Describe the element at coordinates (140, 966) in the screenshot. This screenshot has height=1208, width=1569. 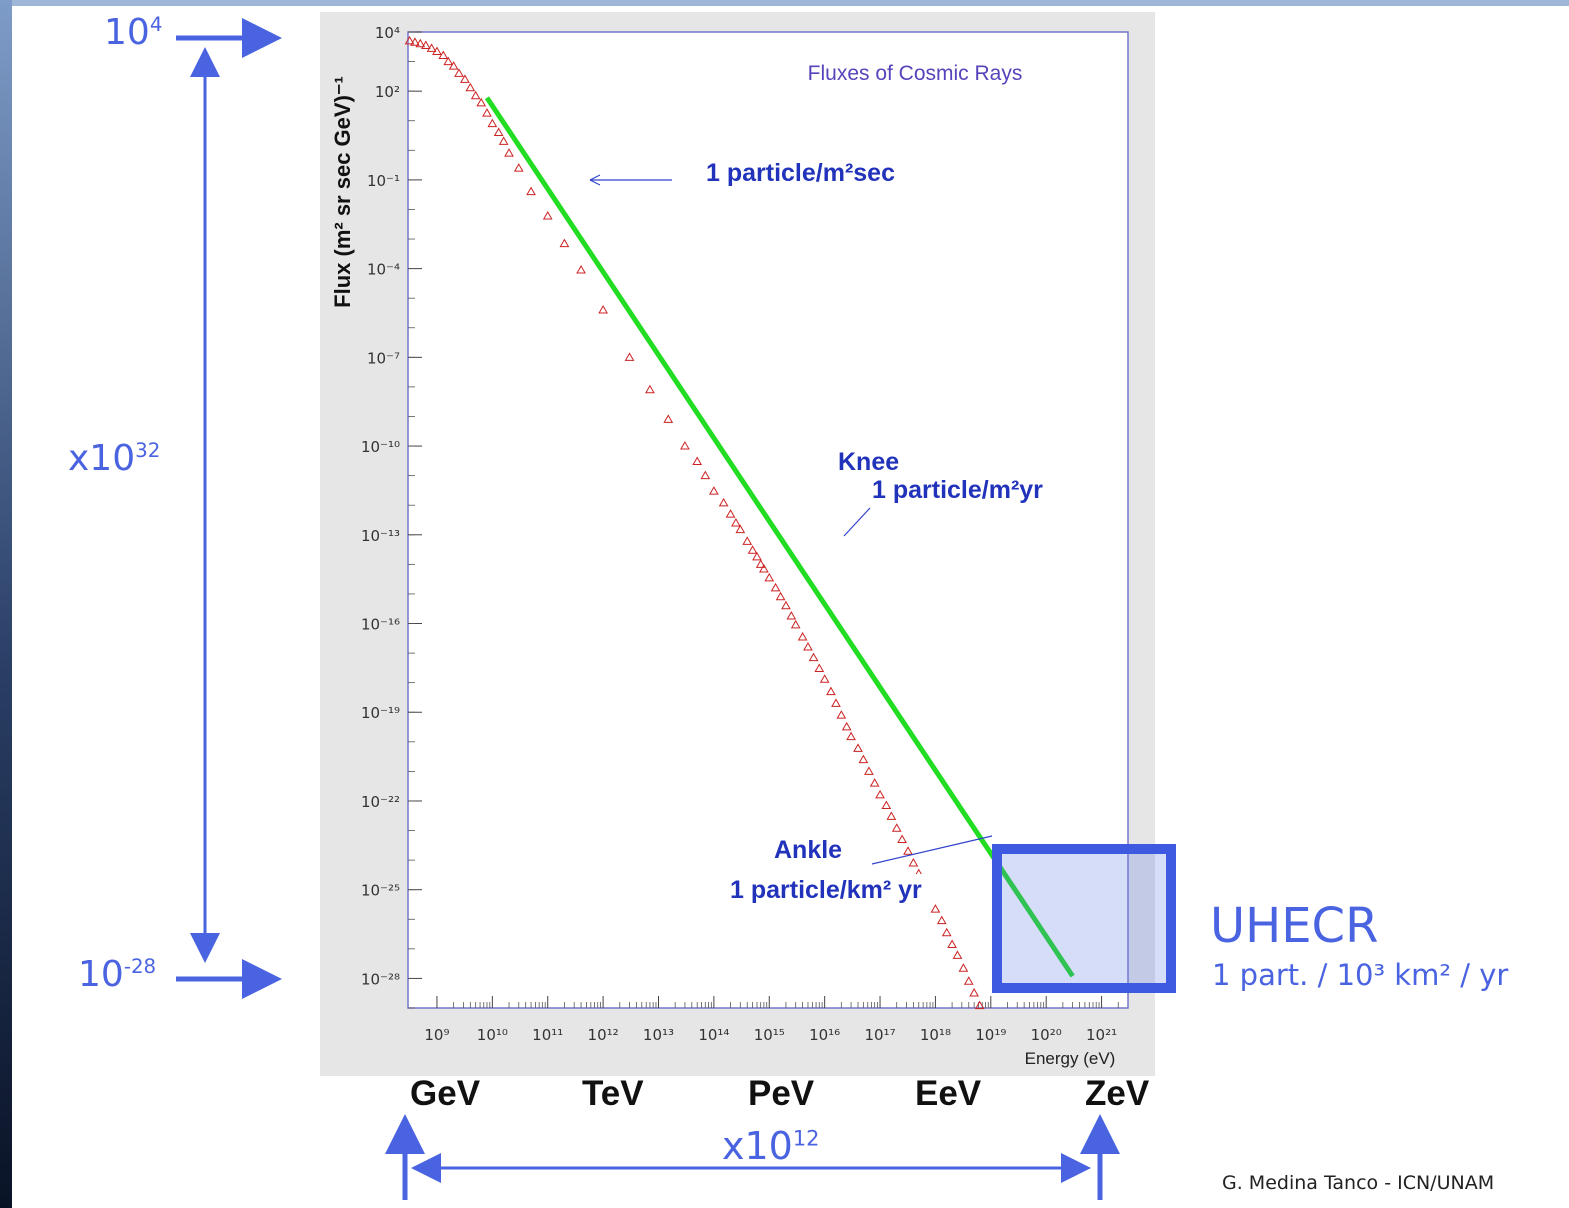
I see `bottom-flux-exponent: -28` at that location.